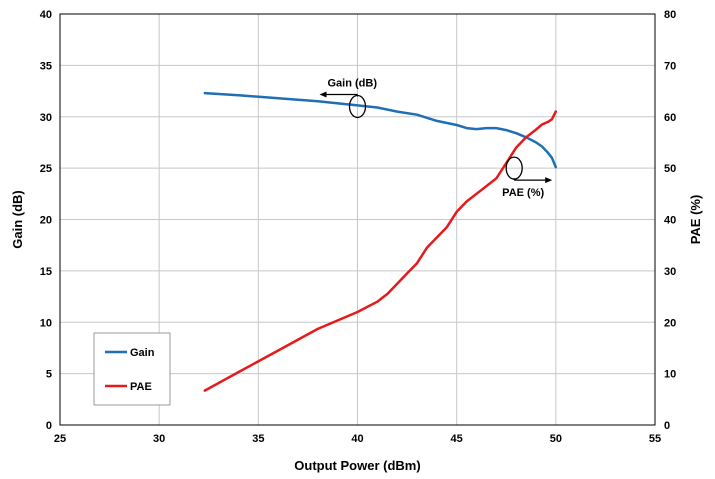 The width and height of the screenshot is (715, 479). What do you see at coordinates (46, 169) in the screenshot?
I see `y-tick-label-5: 25` at bounding box center [46, 169].